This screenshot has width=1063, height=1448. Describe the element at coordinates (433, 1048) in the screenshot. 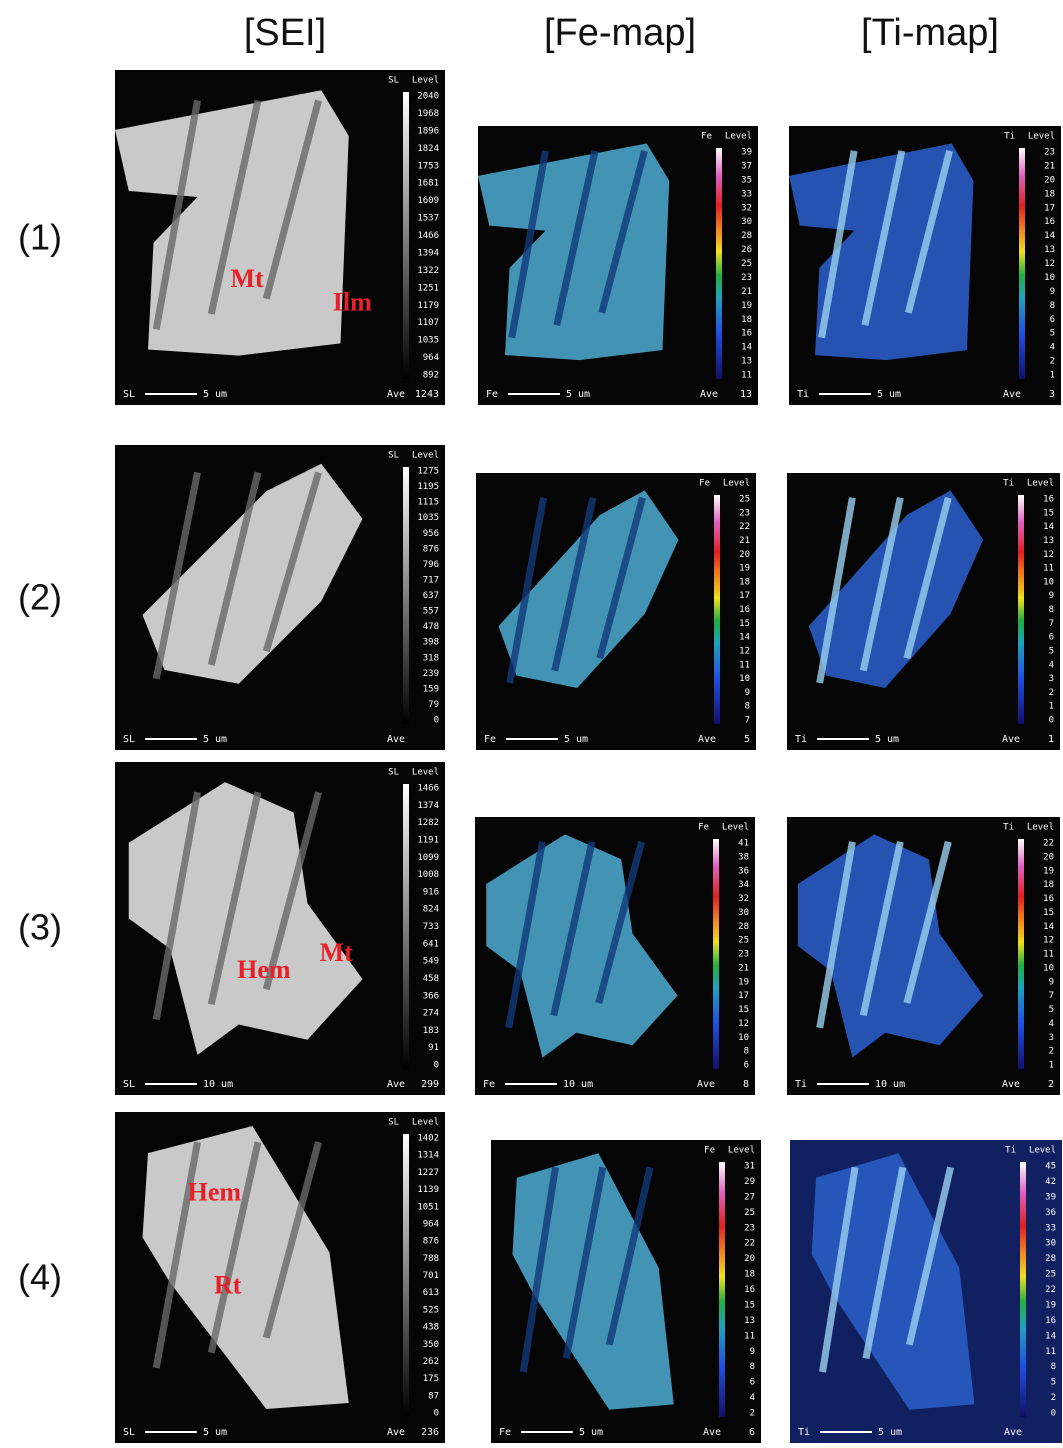

I see `level-value: 91` at that location.